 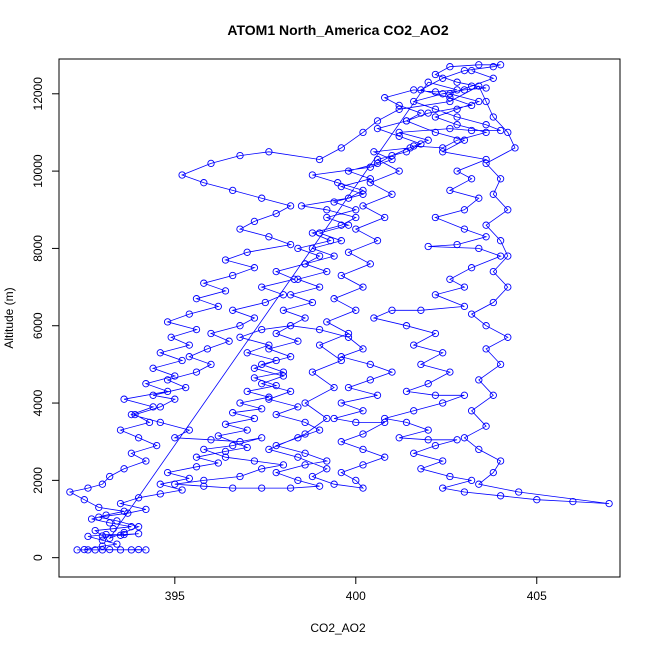 I want to click on x-tick-label: 400, so click(x=356, y=596).